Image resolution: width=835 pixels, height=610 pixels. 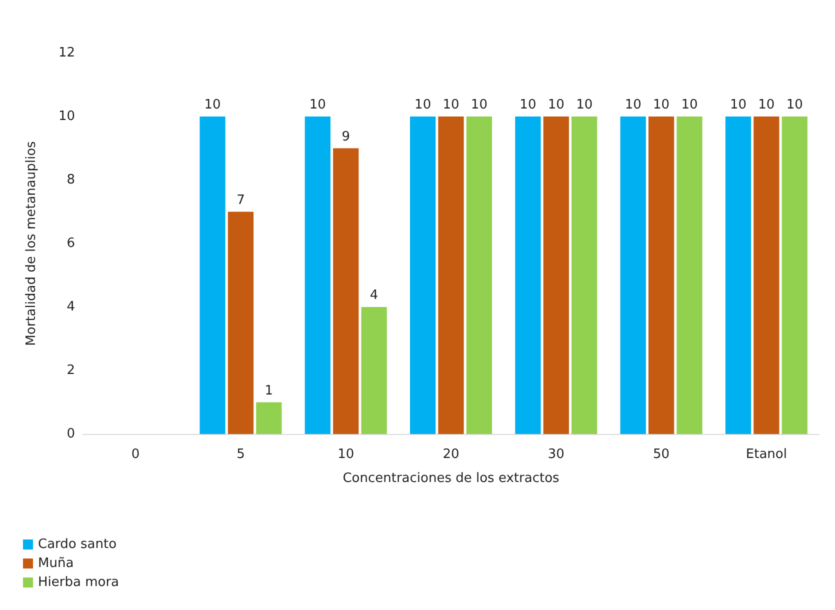 What do you see at coordinates (70, 434) in the screenshot?
I see `y-tick-label: 0` at bounding box center [70, 434].